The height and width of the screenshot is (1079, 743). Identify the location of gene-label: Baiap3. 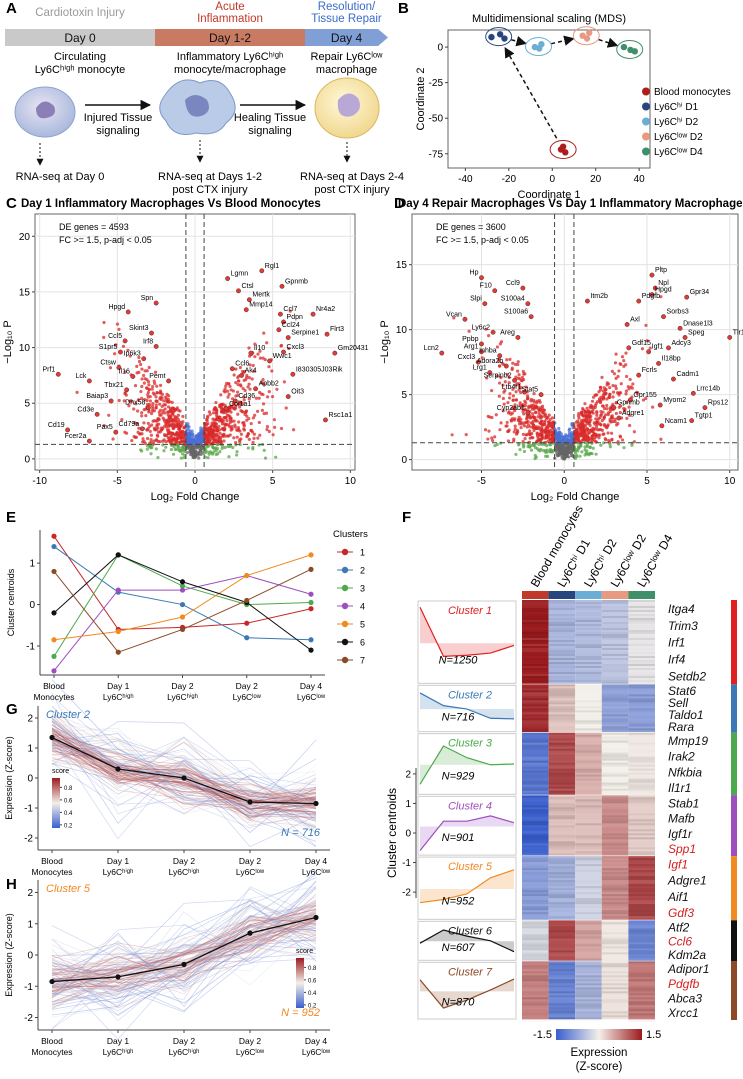
(97, 396).